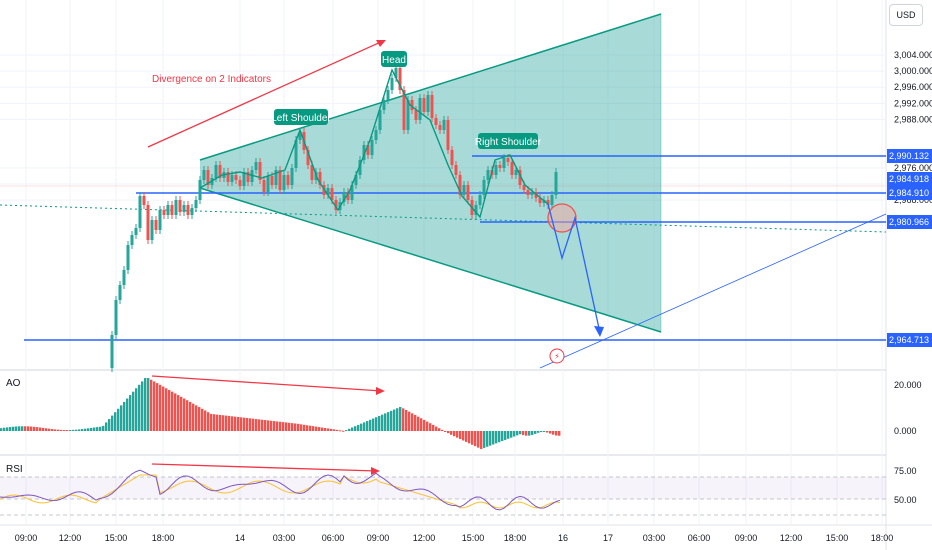 This screenshot has width=932, height=550. What do you see at coordinates (443, 496) in the screenshot?
I see `rsi-band` at bounding box center [443, 496].